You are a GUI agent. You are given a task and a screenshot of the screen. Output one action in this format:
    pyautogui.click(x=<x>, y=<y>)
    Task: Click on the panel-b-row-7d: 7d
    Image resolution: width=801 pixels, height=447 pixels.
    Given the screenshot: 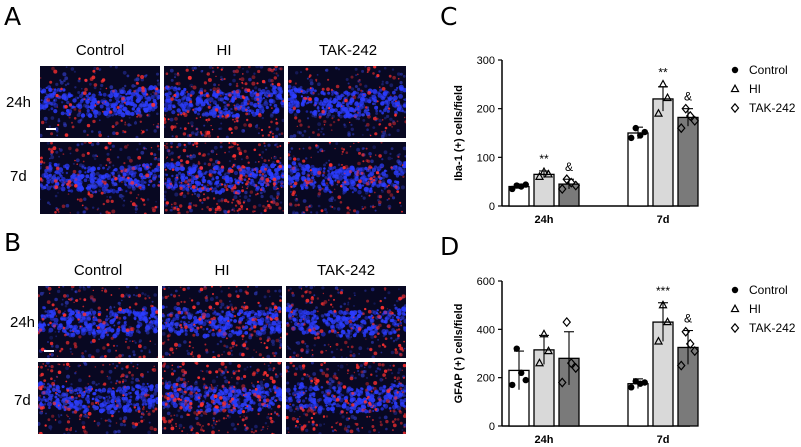 What is the action you would take?
    pyautogui.click(x=22, y=400)
    